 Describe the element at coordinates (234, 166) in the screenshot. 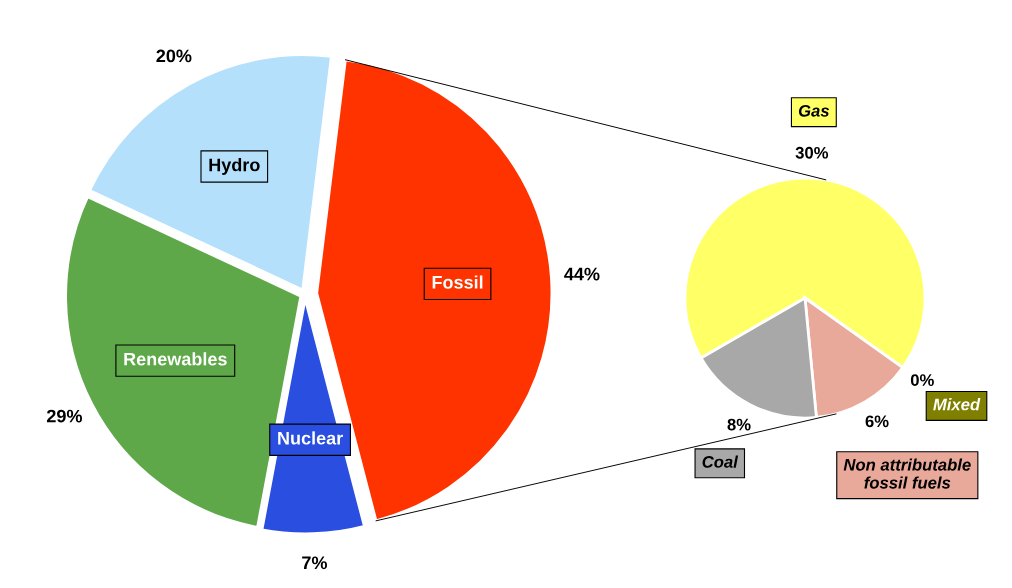

I see `slice-label: Hydro` at that location.